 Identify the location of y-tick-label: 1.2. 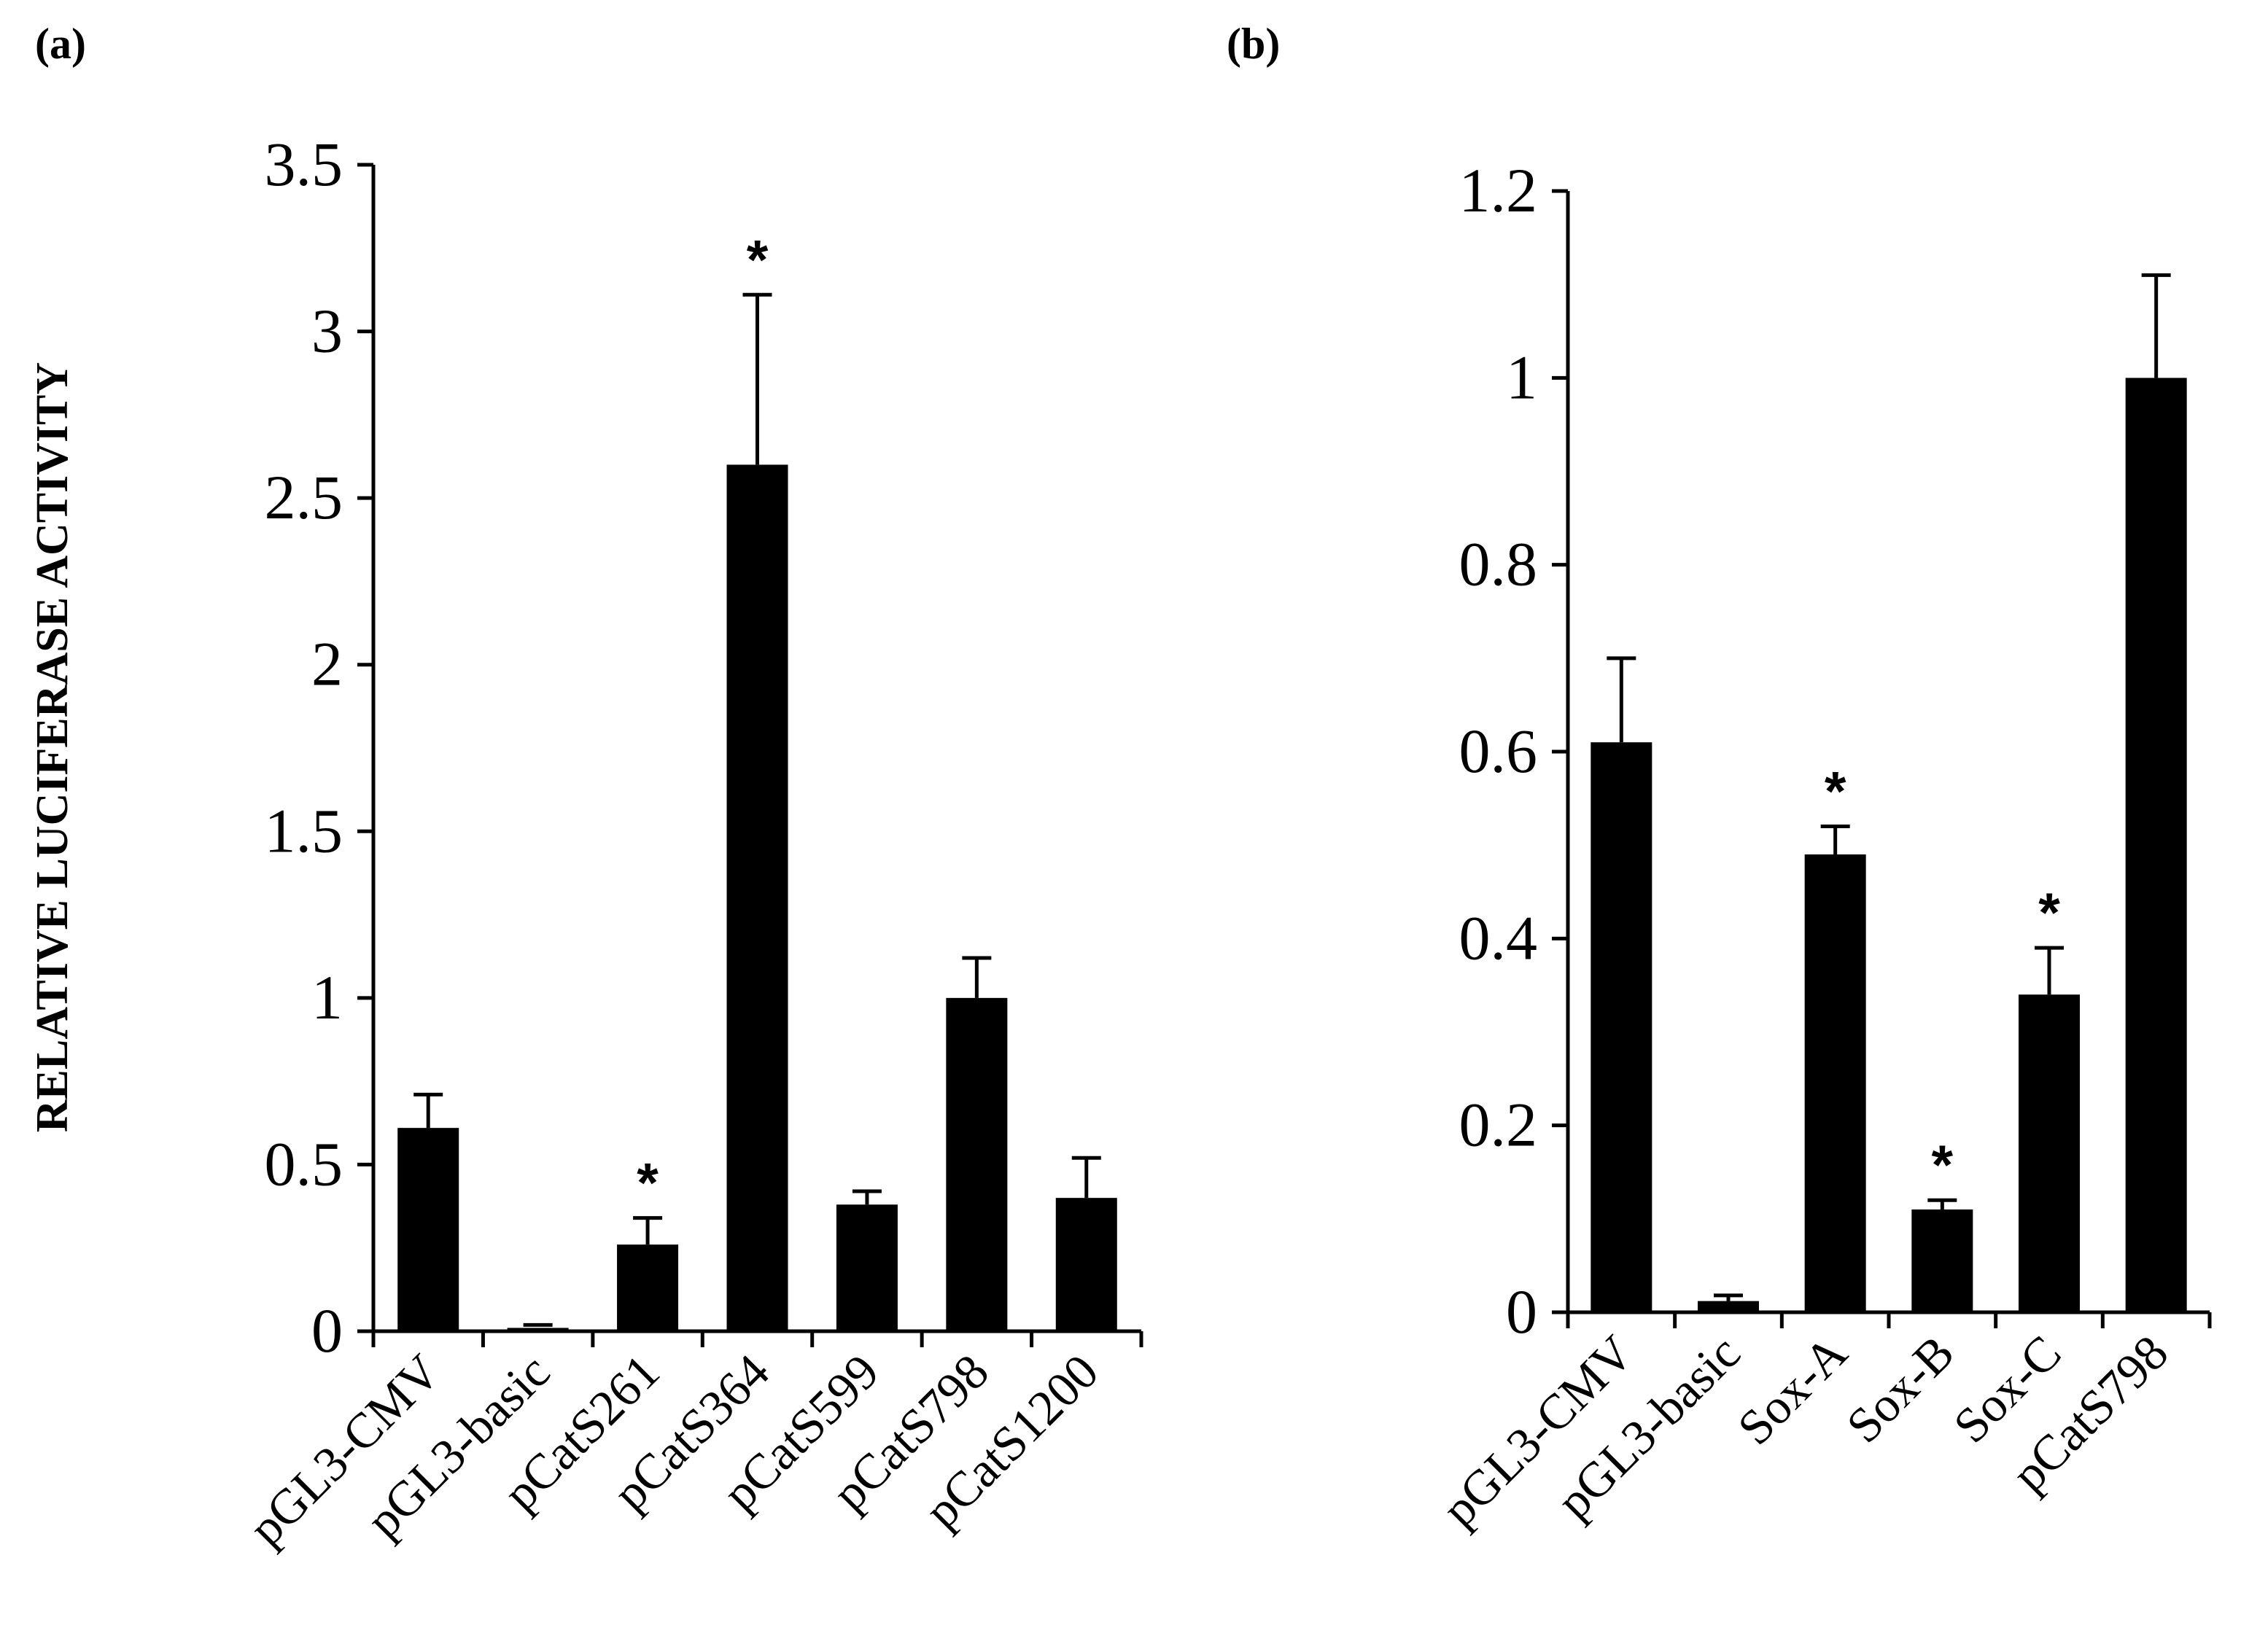
(1498, 190).